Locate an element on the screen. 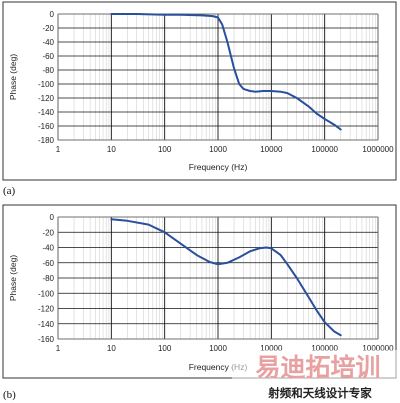  chart-b-y-tick-label: -80 is located at coordinates (48, 278).